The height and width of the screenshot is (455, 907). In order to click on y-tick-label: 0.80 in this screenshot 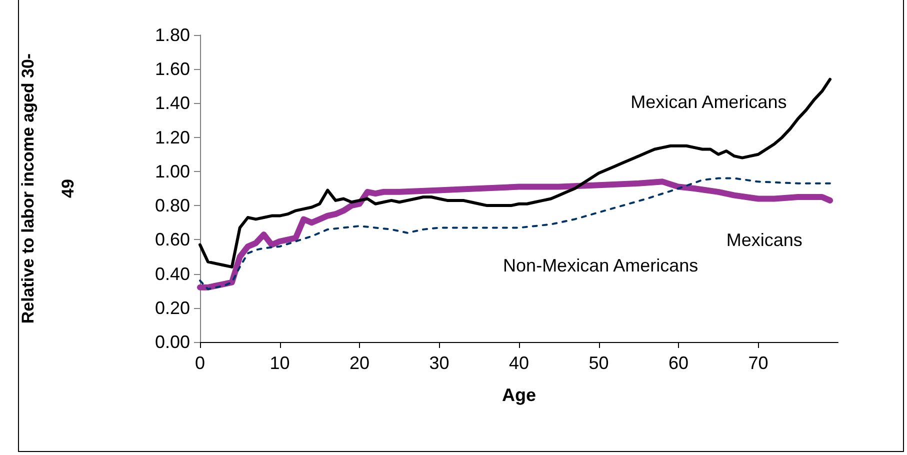, I will do `click(172, 206)`.